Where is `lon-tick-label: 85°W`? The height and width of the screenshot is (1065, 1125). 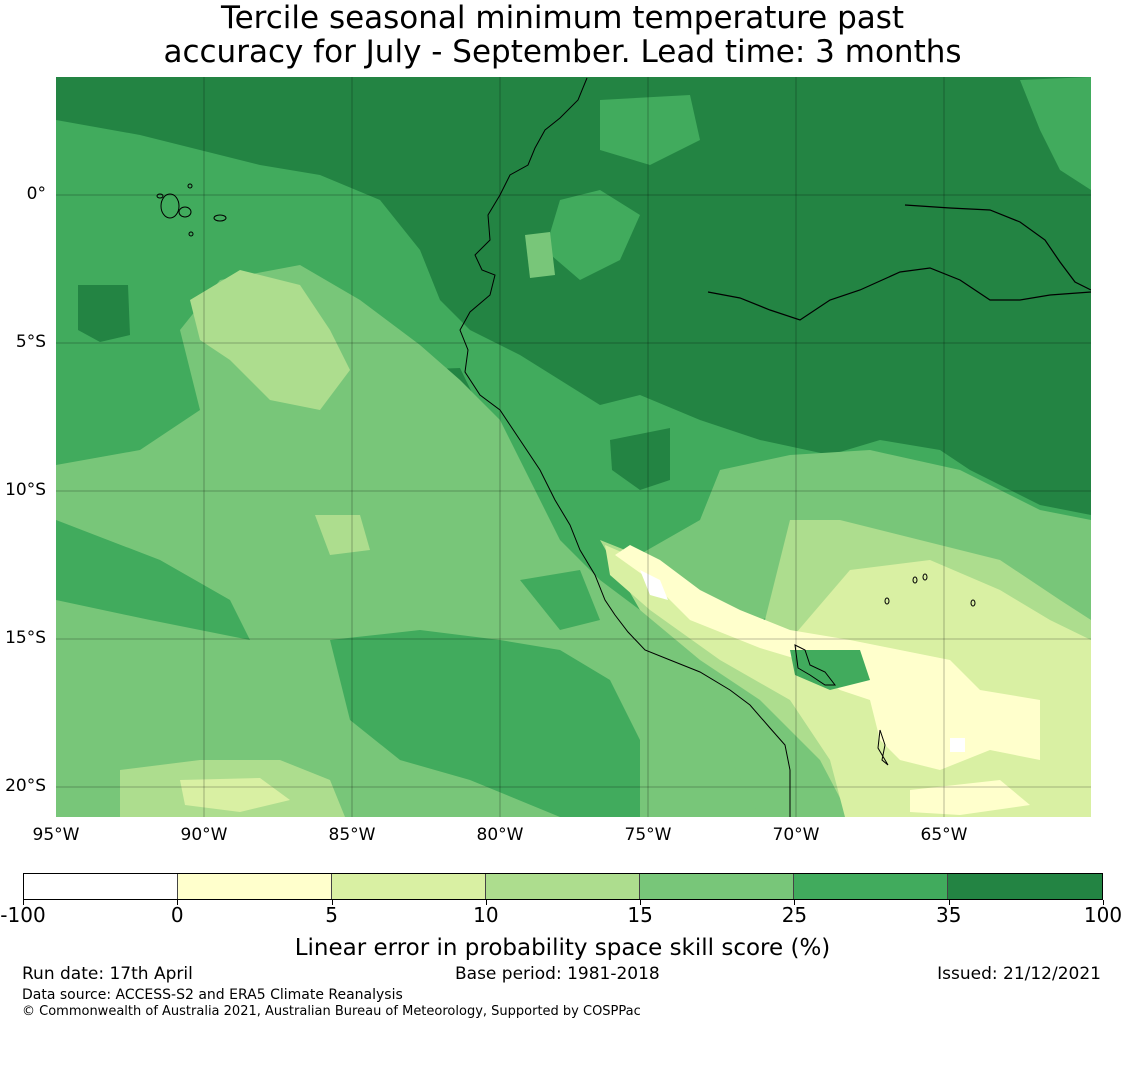 lon-tick-label: 85°W is located at coordinates (352, 835).